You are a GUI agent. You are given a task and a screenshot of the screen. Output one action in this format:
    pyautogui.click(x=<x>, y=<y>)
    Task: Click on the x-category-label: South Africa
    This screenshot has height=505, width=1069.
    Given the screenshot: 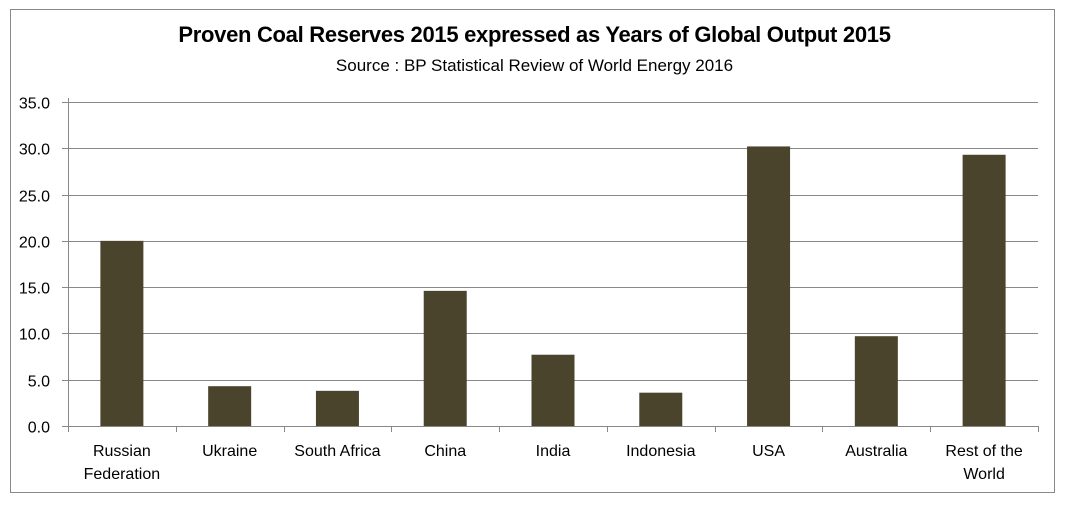 What is the action you would take?
    pyautogui.click(x=337, y=451)
    